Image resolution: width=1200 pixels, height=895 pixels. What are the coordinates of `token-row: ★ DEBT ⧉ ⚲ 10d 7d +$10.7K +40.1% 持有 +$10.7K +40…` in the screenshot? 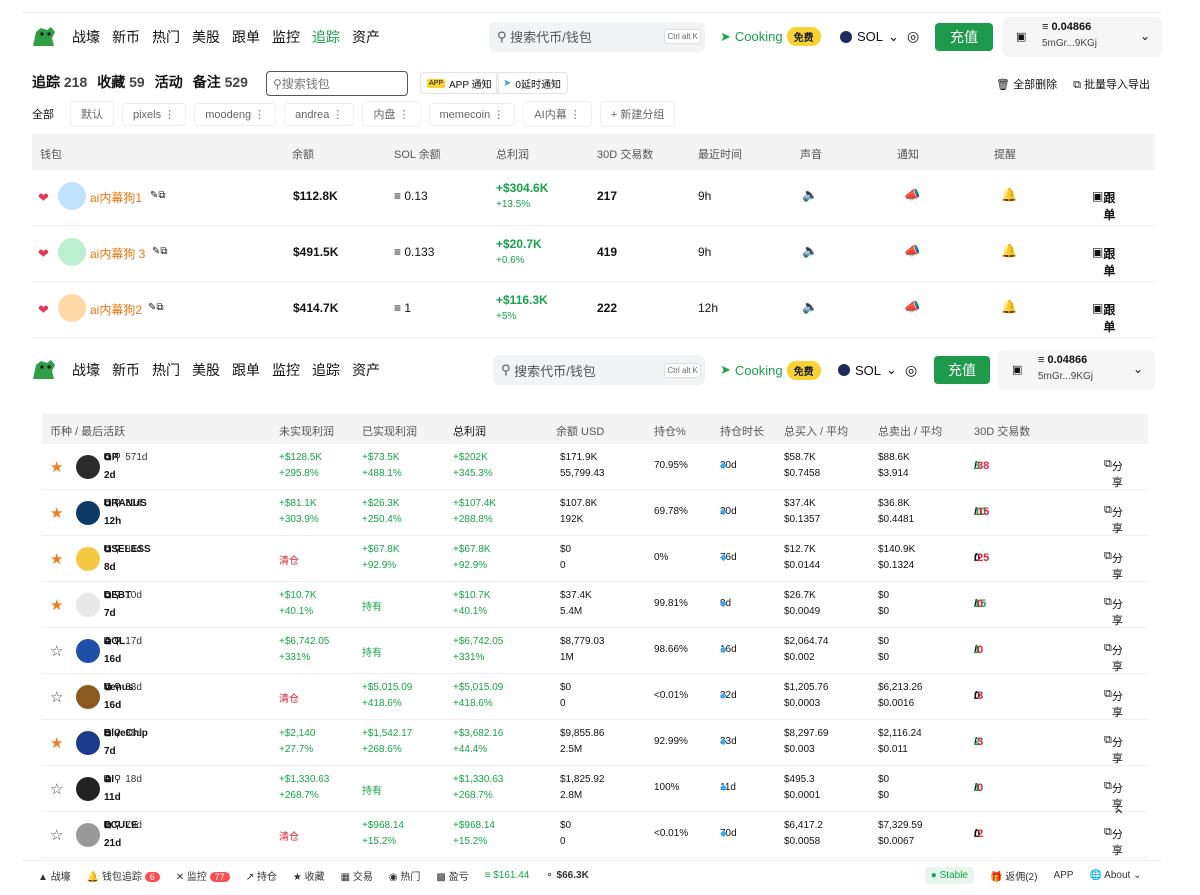 It's located at (595, 605).